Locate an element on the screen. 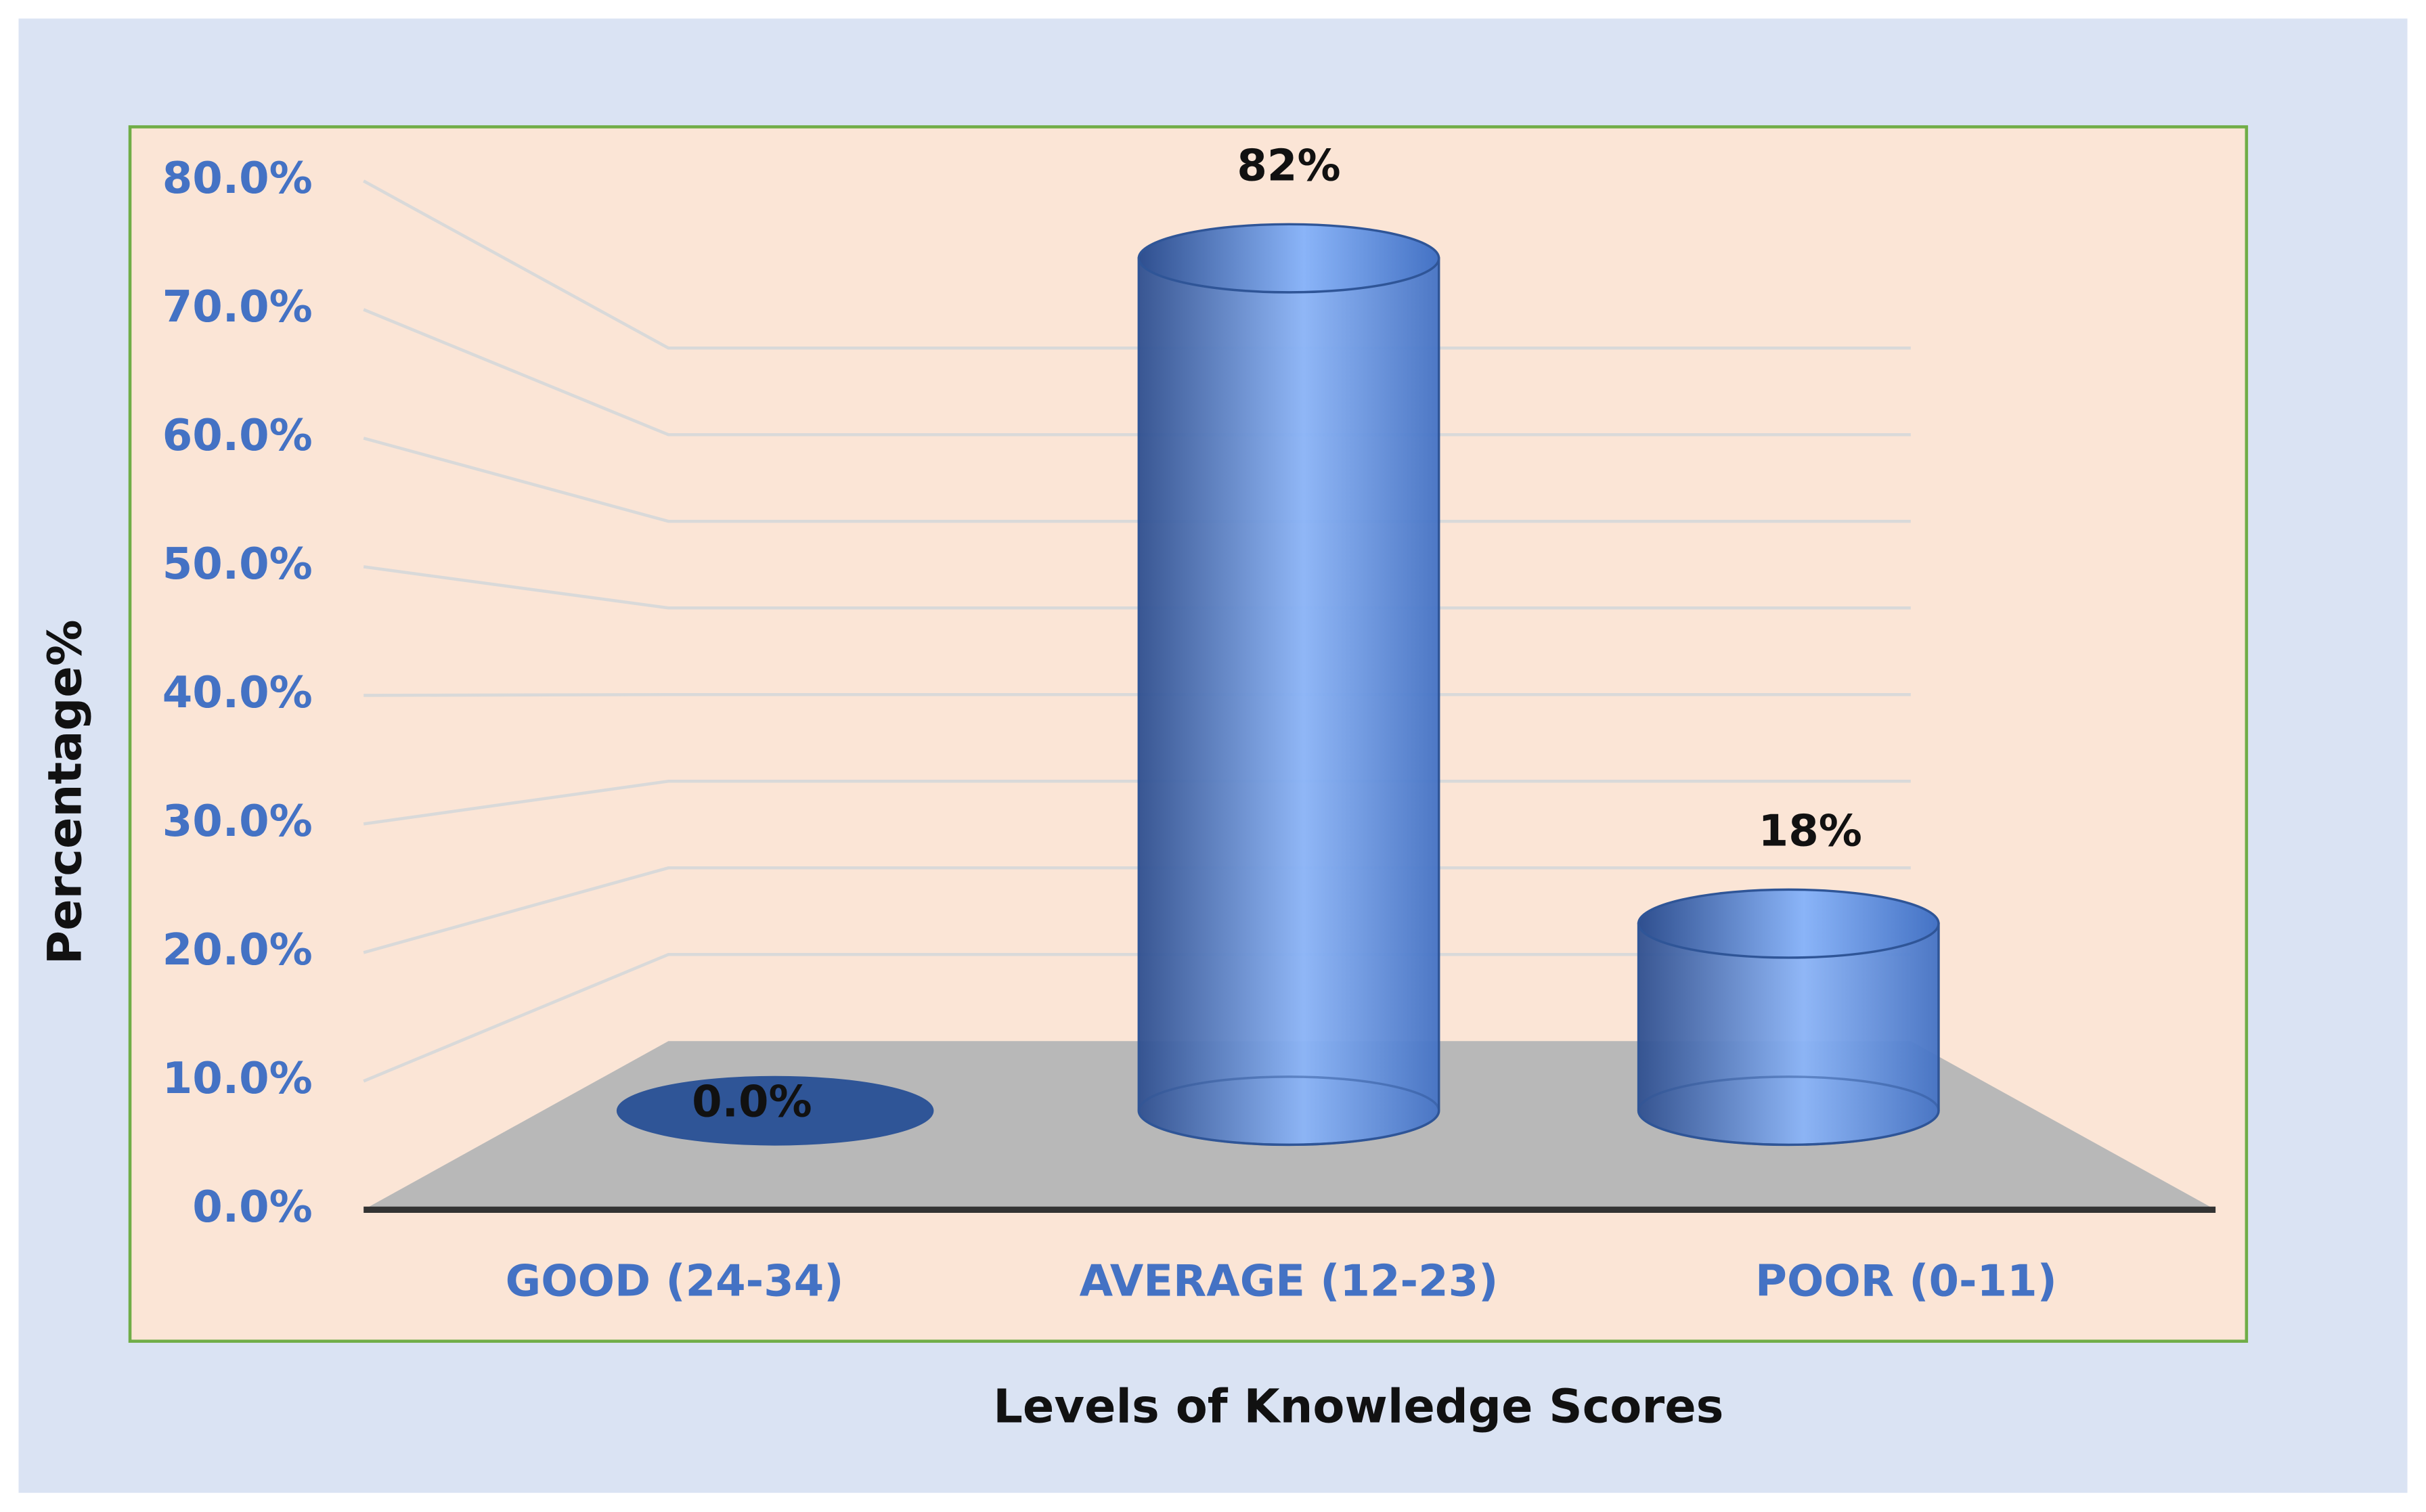 This screenshot has width=2426, height=1512. data-label: 0.0% is located at coordinates (752, 1102).